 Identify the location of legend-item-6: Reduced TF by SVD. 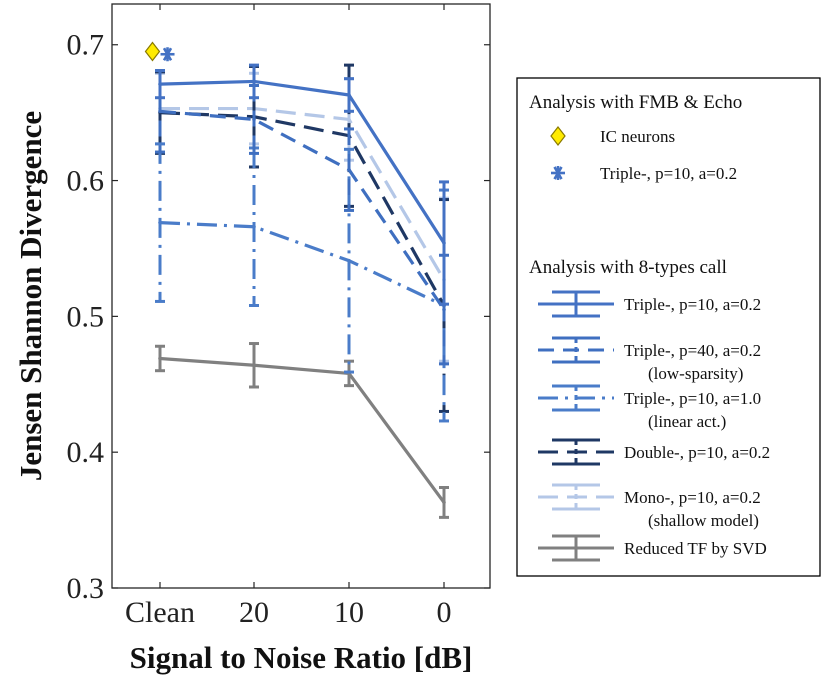
(652, 548).